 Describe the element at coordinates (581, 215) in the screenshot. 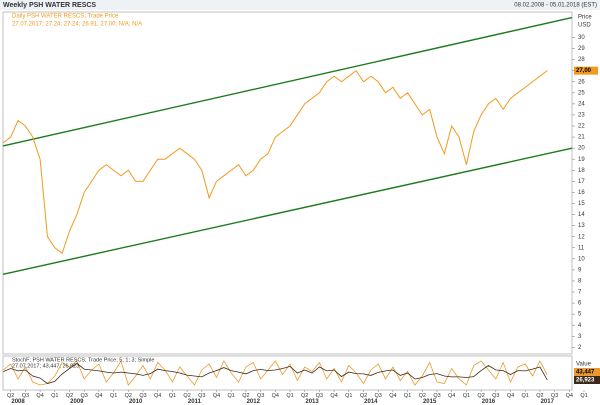

I see `y-tick-label: 14` at that location.